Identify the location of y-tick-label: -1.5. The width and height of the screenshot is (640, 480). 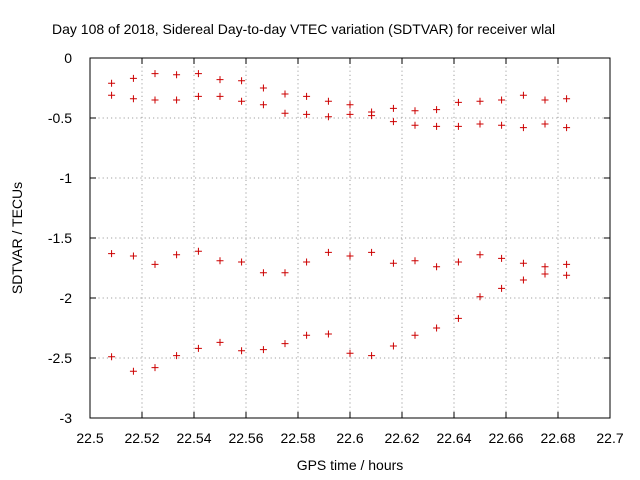
(60, 238).